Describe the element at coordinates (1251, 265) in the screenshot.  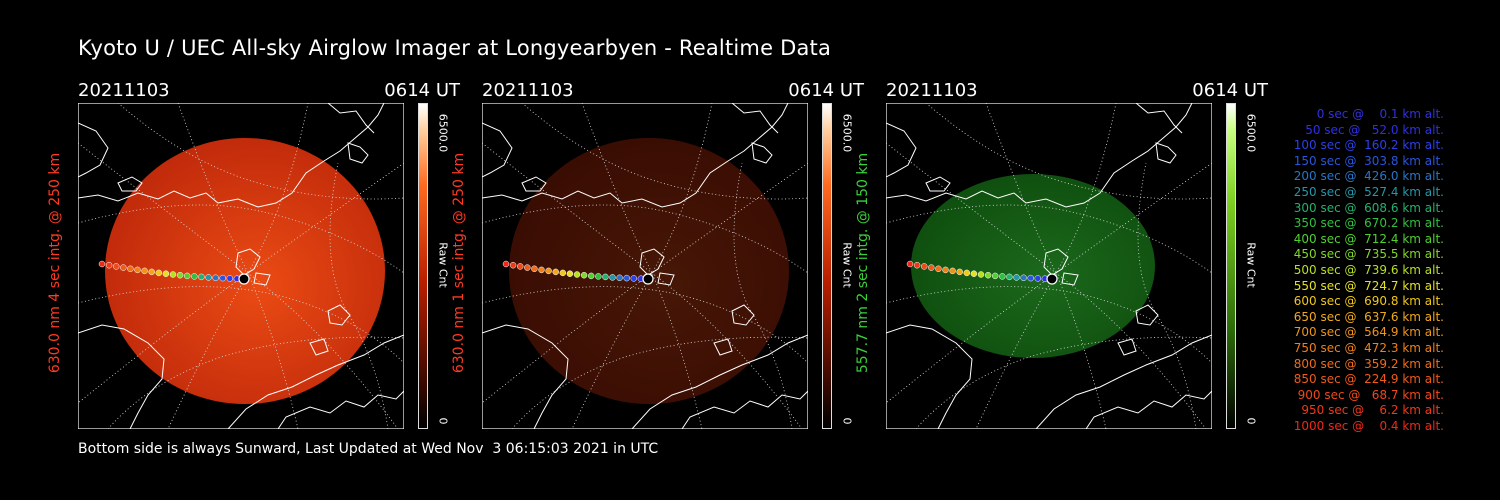
I see `colorbar-unit-label: Raw Cnt` at that location.